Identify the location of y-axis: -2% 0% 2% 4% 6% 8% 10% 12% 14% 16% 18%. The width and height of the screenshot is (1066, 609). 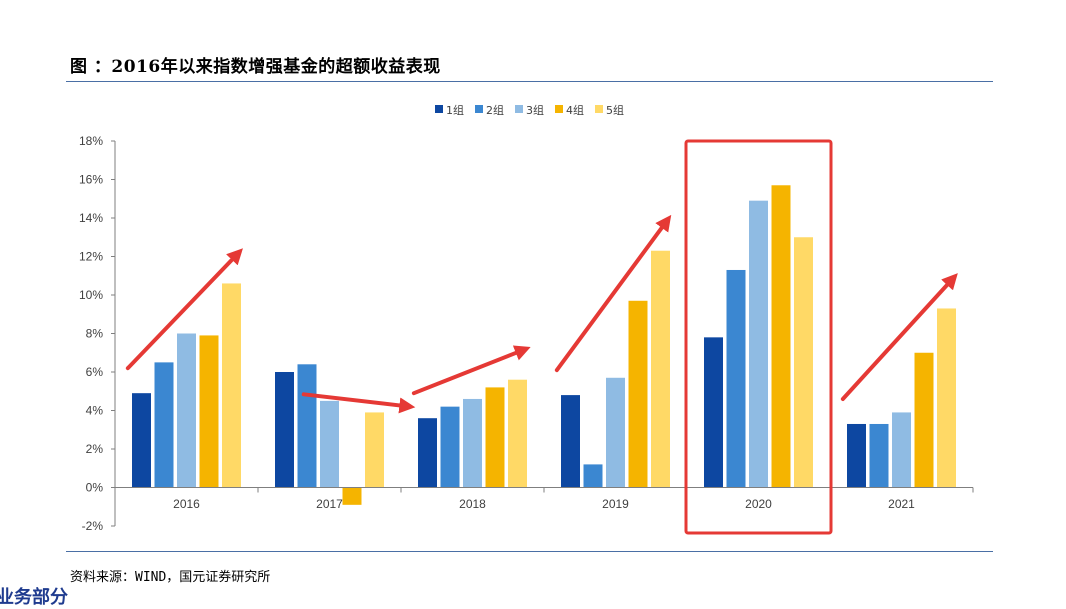
(97, 333).